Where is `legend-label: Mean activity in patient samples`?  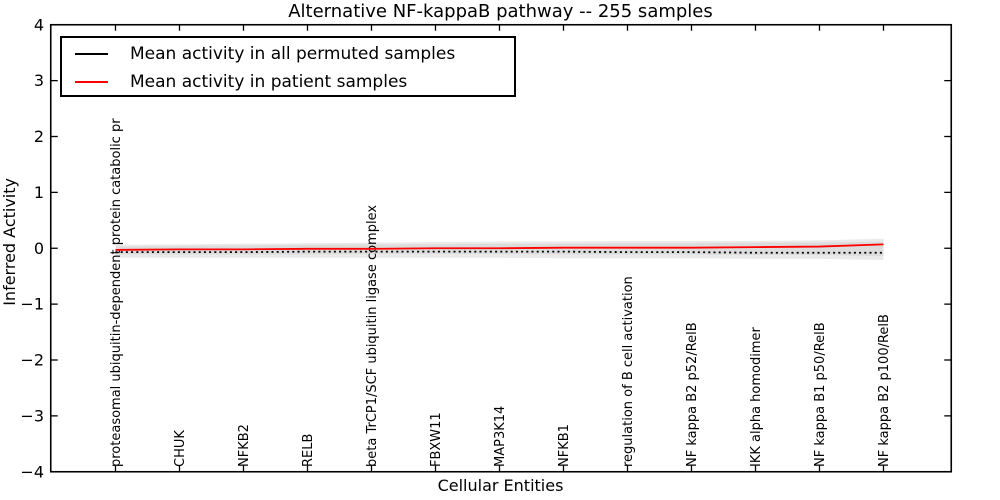 legend-label: Mean activity in patient samples is located at coordinates (269, 82).